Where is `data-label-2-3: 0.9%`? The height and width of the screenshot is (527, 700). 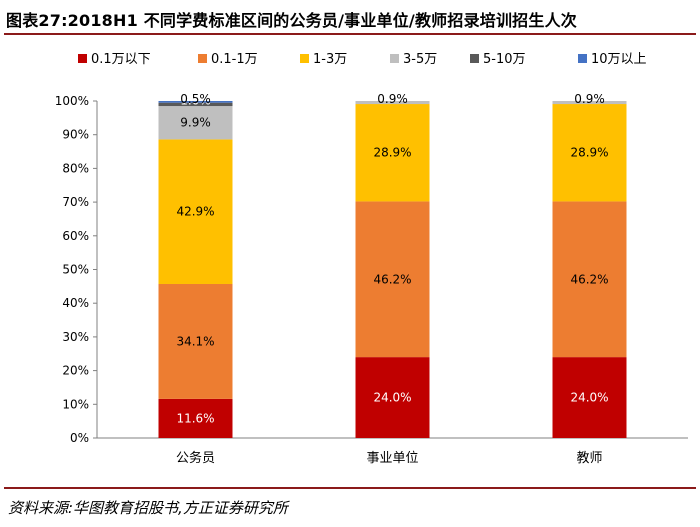
data-label-2-3: 0.9% is located at coordinates (589, 99).